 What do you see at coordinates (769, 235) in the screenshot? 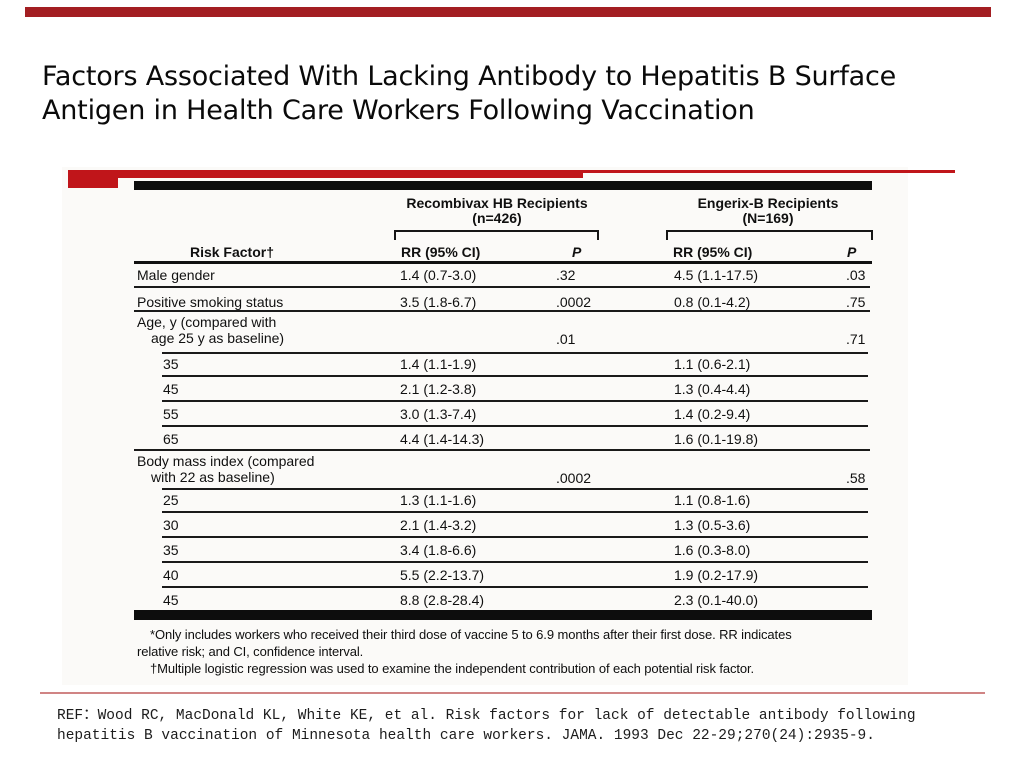
I see `spanner-bracket-engerix` at bounding box center [769, 235].